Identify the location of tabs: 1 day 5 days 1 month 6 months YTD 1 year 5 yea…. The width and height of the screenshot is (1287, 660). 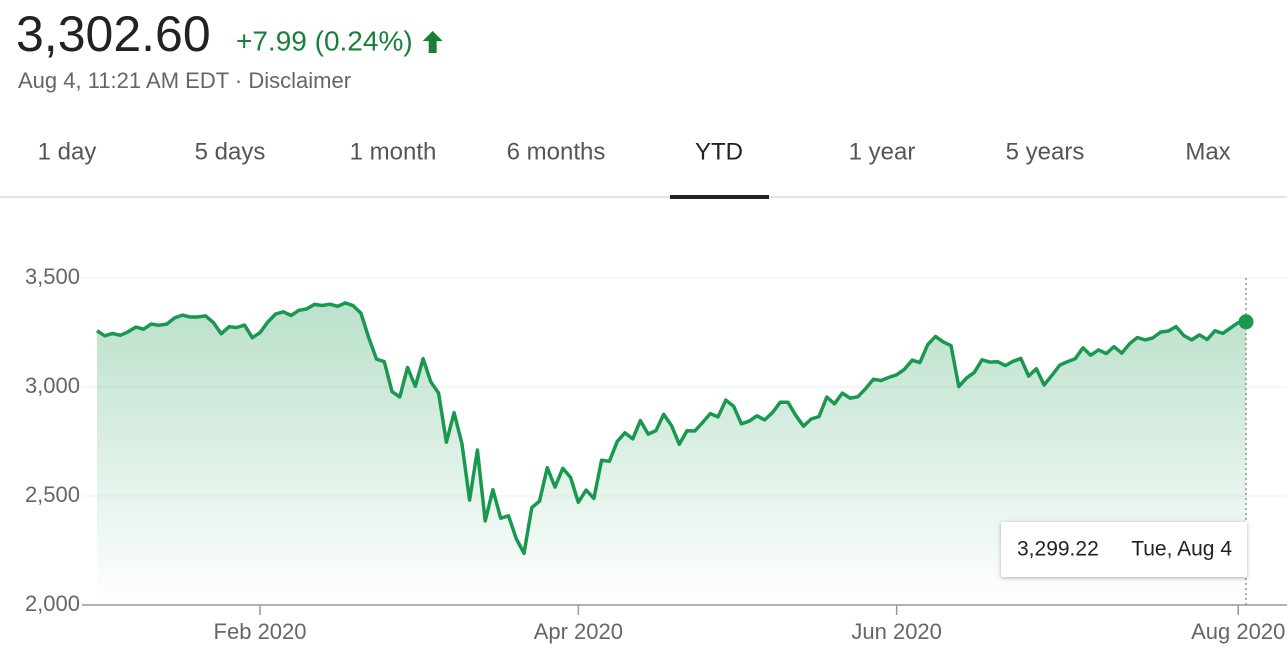
(634, 168).